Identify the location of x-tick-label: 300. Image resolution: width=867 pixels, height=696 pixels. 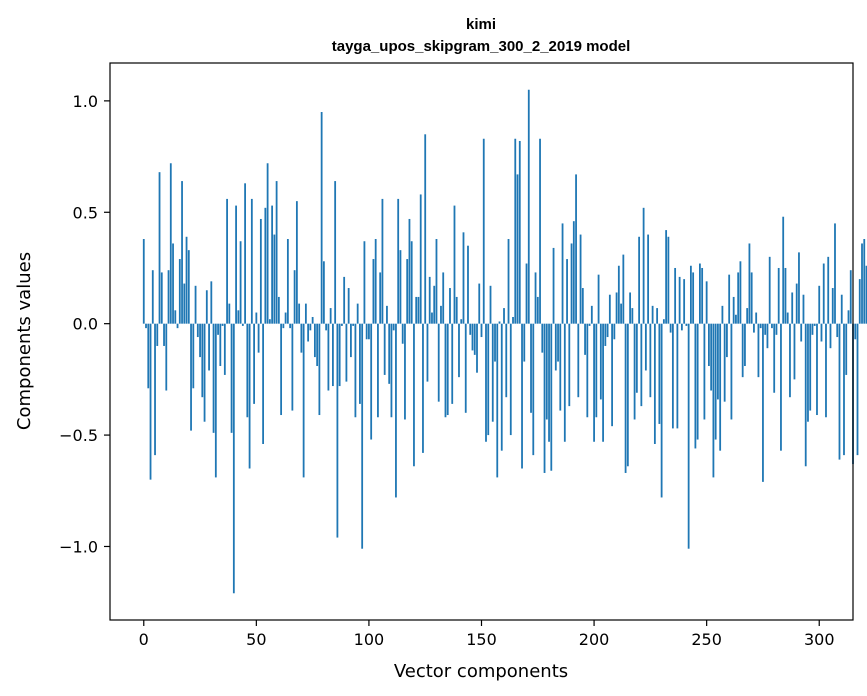
(819, 639).